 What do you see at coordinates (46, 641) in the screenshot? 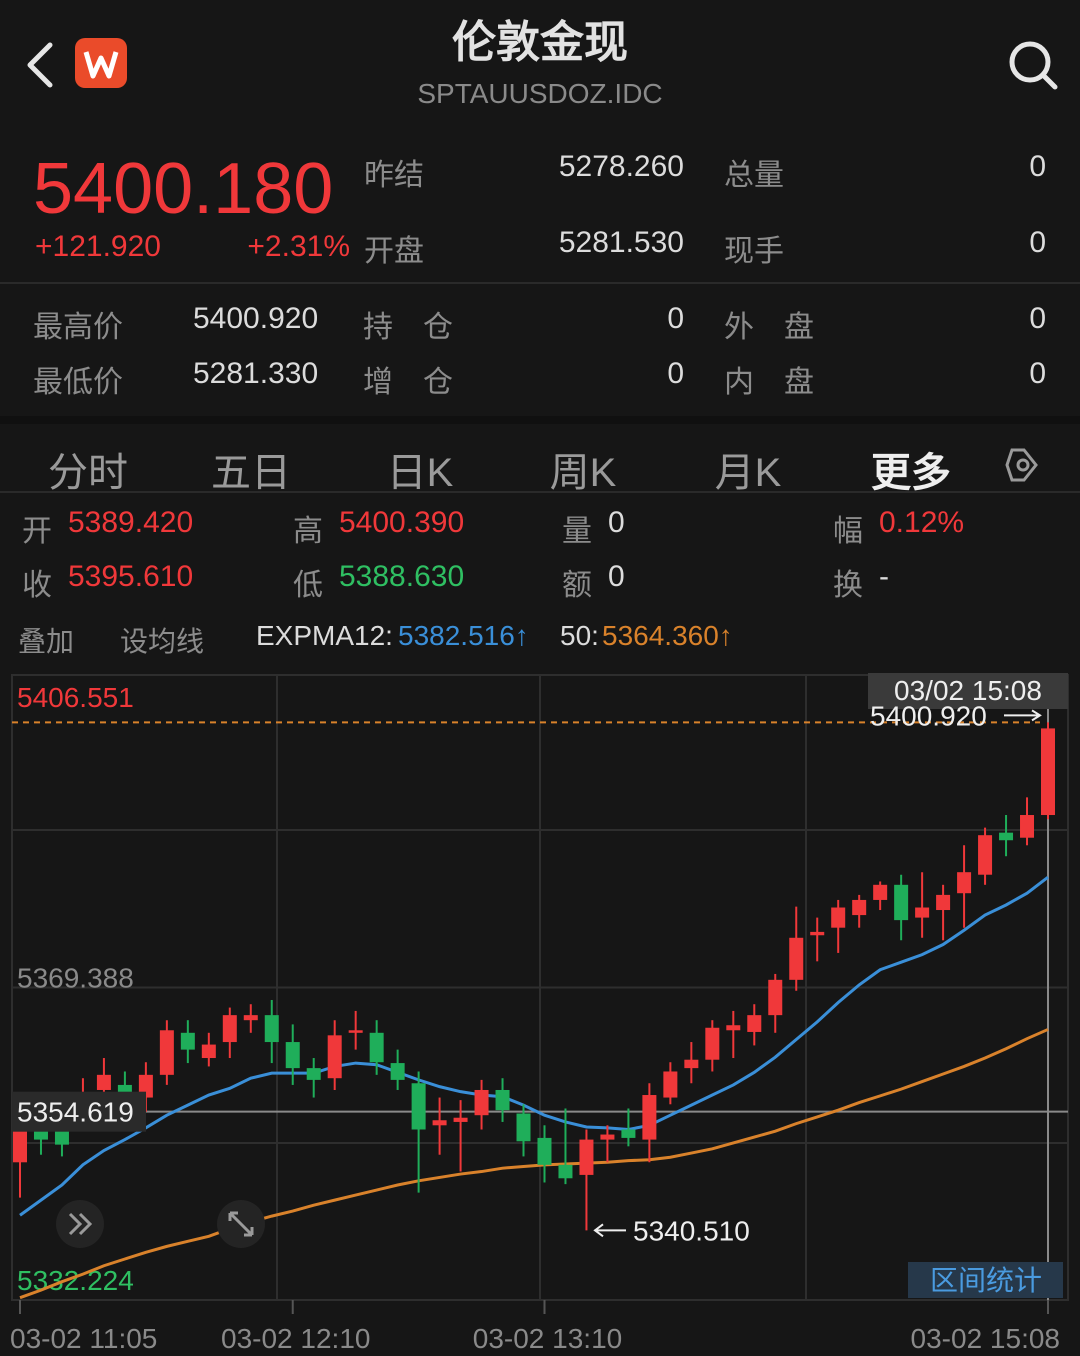
I see `overlay-button: 叠加` at bounding box center [46, 641].